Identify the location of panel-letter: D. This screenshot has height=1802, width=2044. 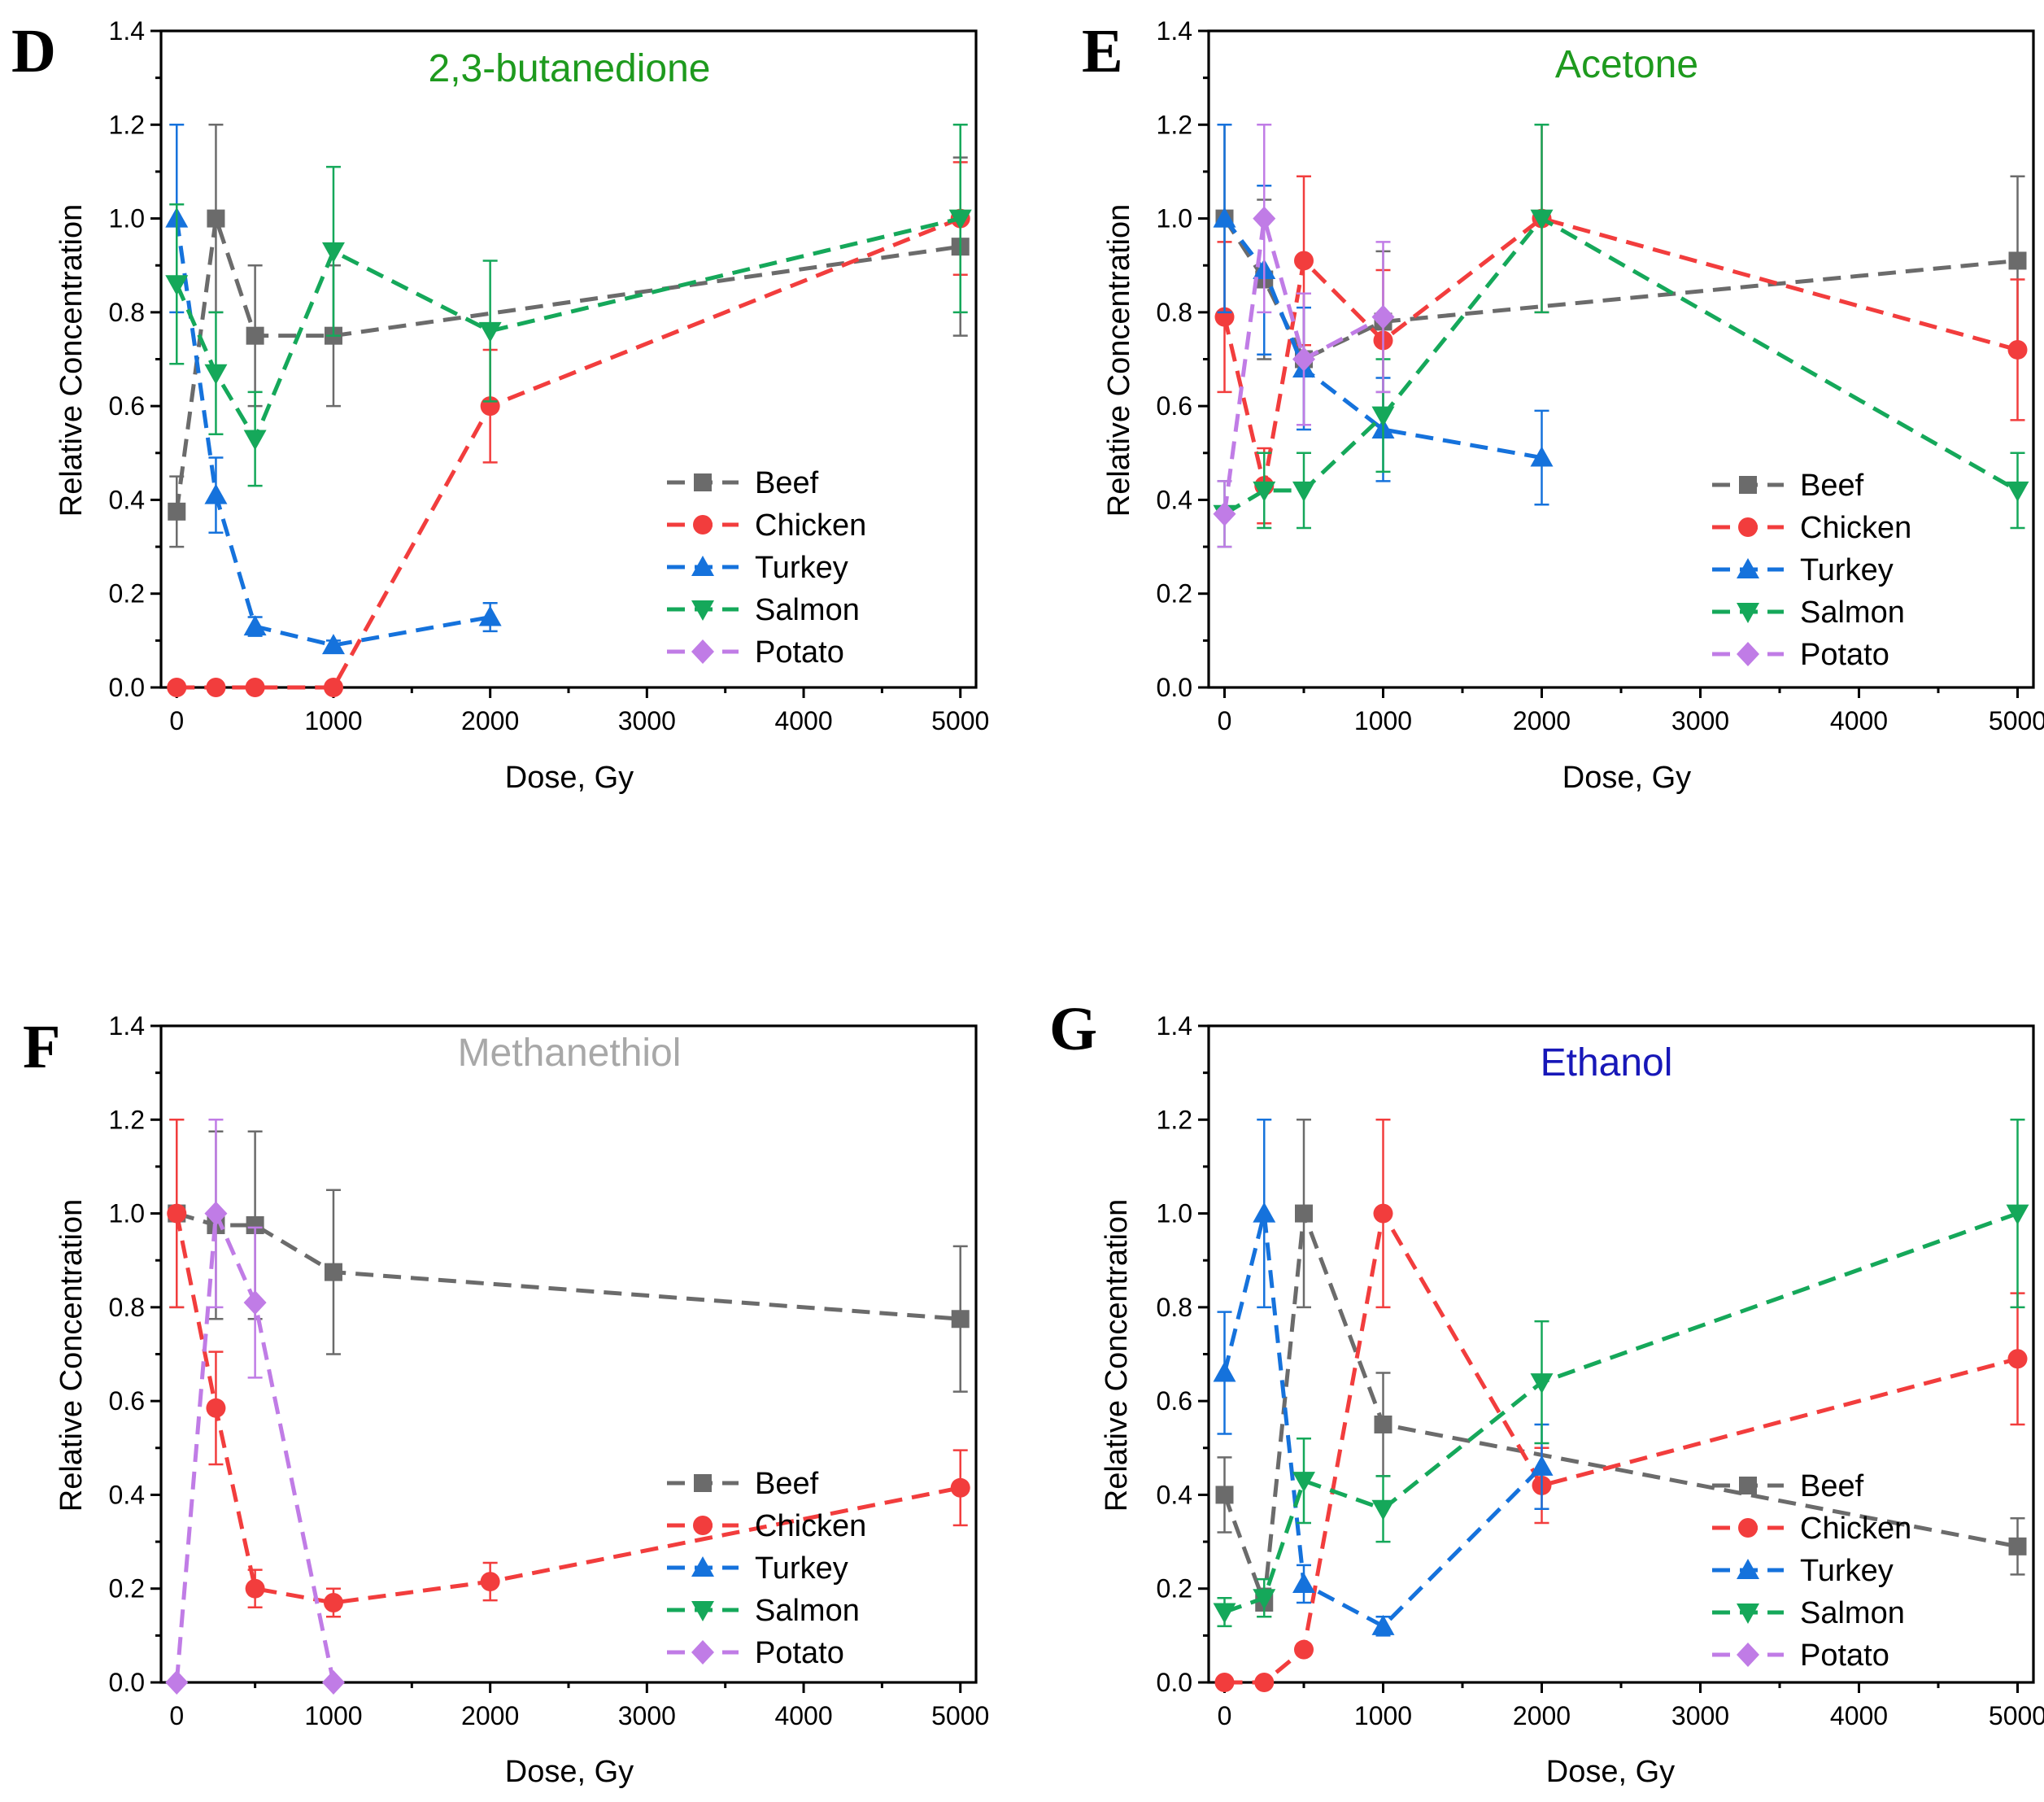
(33, 51).